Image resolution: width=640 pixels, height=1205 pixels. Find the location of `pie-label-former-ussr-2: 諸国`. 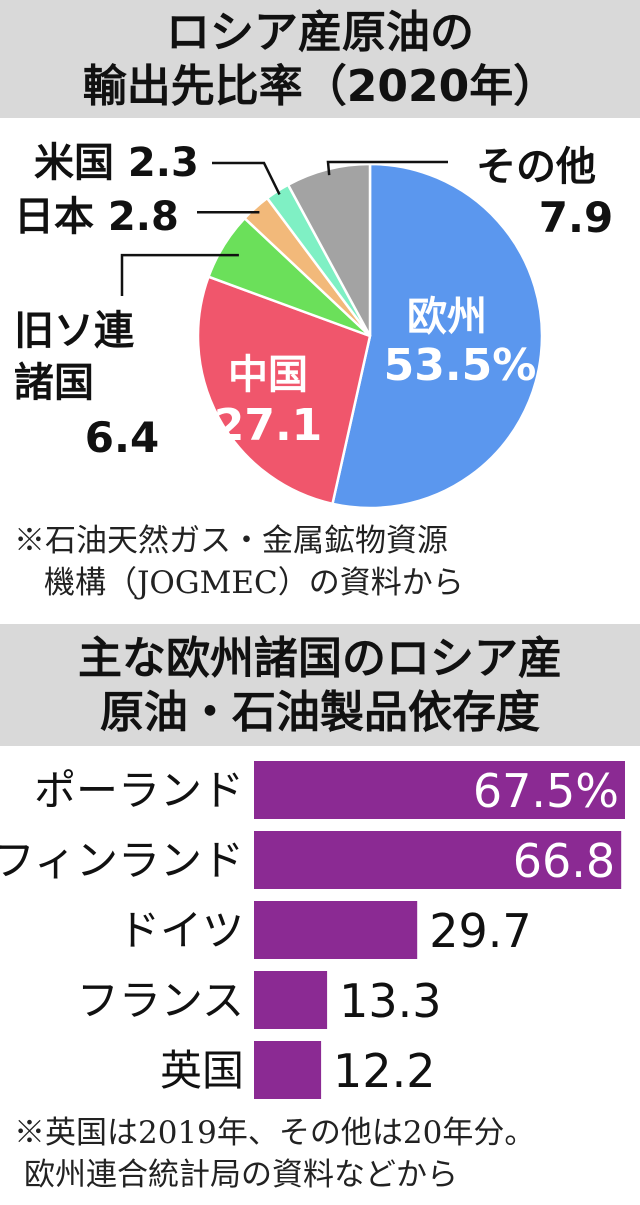

pie-label-former-ussr-2: 諸国 is located at coordinates (54, 383).